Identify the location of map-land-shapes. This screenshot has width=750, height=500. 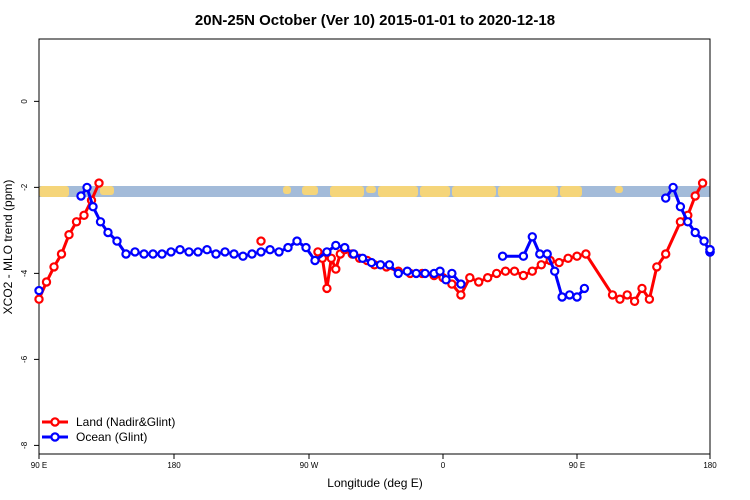
(331, 191).